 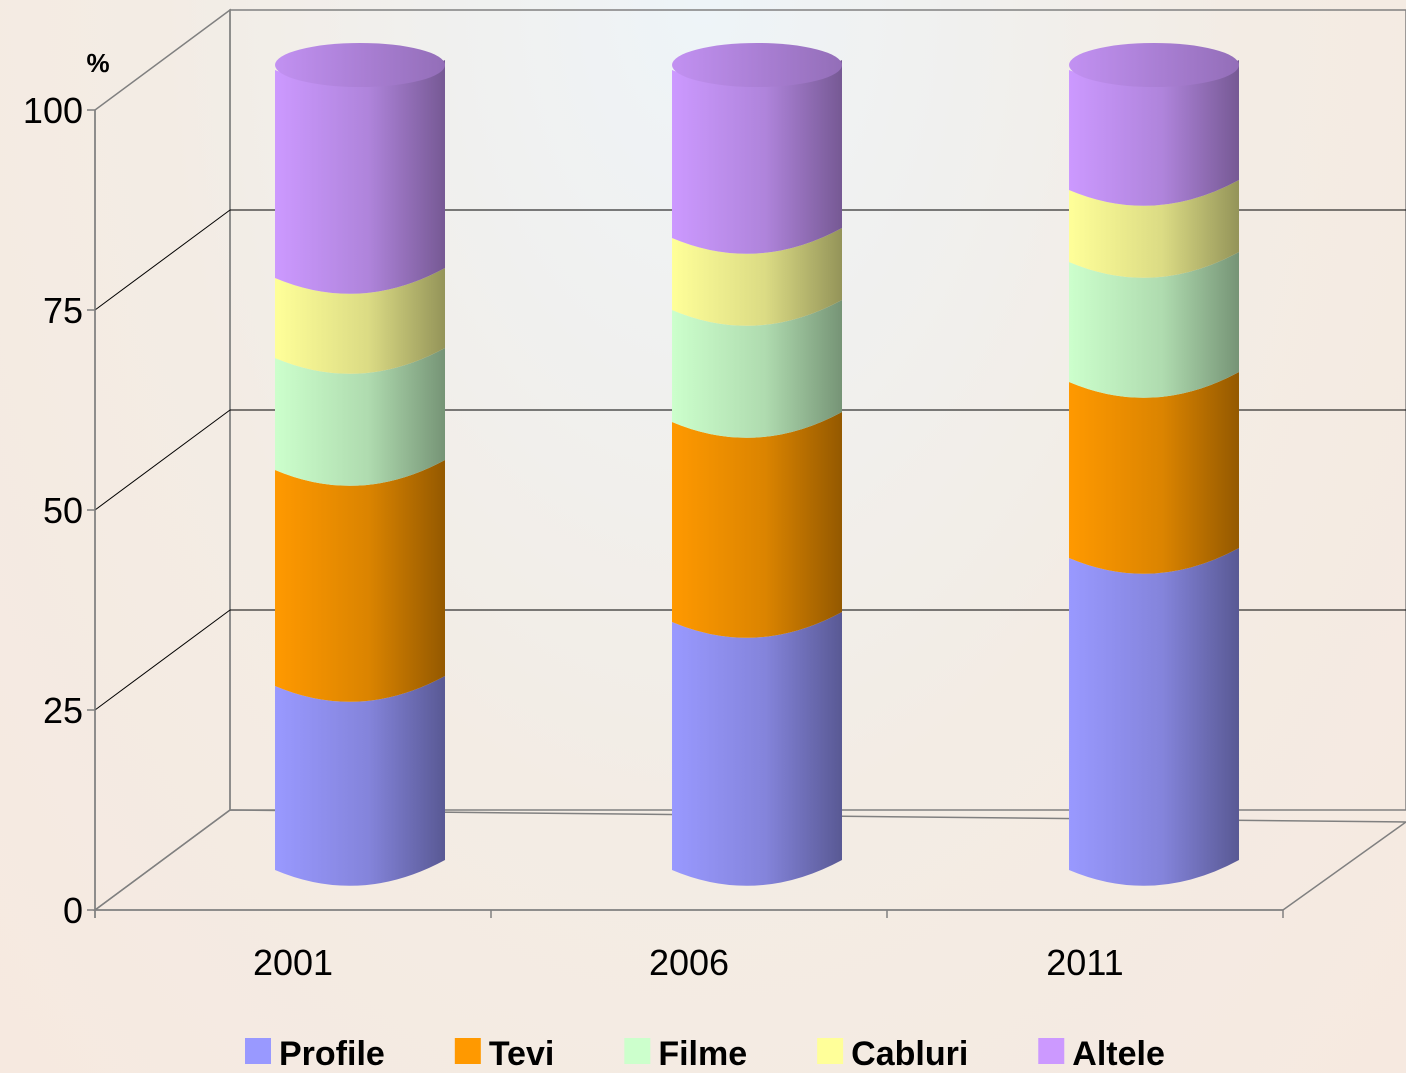 I want to click on legend-item-profile: Profile, so click(x=315, y=1054).